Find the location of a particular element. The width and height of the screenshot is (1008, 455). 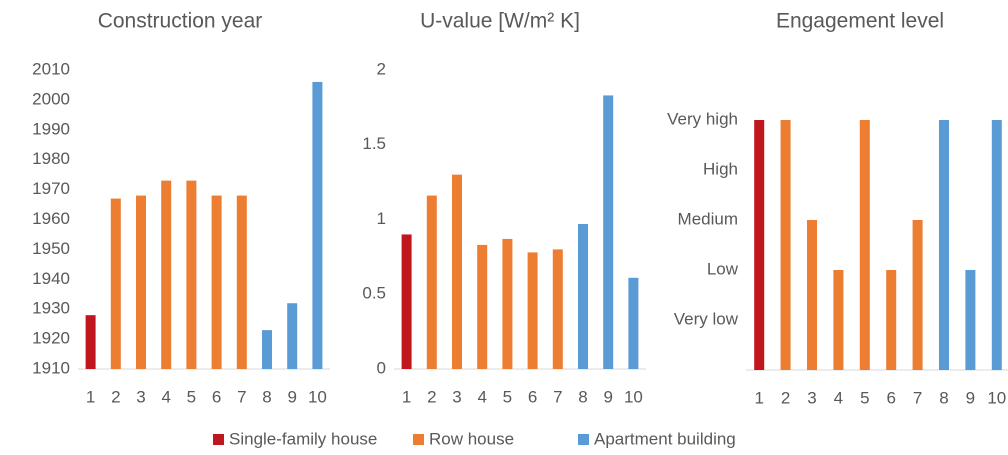

y-tick-label: 1930 is located at coordinates (51, 308).